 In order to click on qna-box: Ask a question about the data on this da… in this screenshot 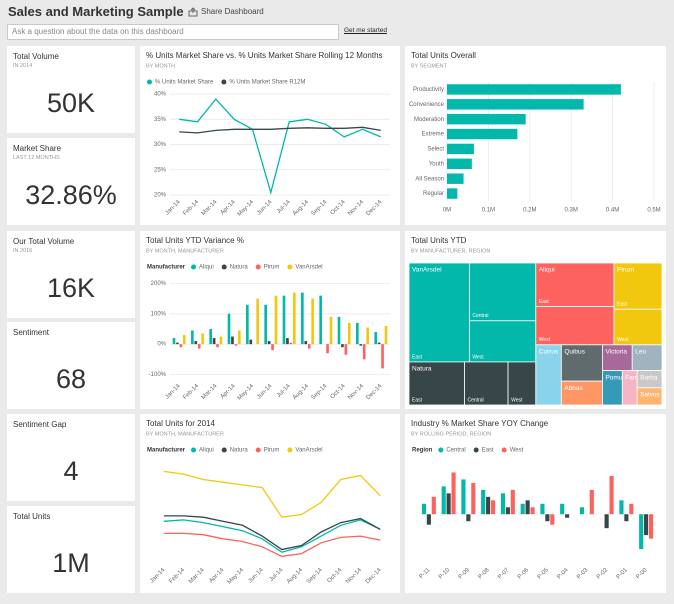, I will do `click(173, 32)`.